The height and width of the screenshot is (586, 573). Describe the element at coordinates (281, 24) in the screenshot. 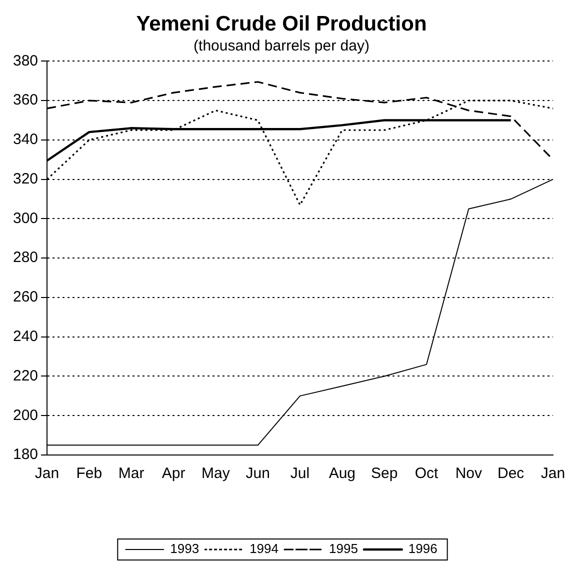

I see `chart-title: Yemeni Crude Oil Production` at that location.